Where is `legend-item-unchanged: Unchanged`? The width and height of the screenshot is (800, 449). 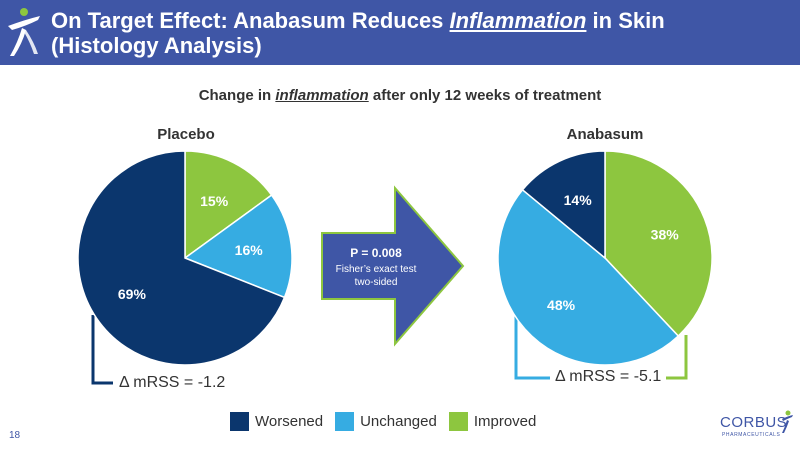
legend-item-unchanged: Unchanged is located at coordinates (386, 421).